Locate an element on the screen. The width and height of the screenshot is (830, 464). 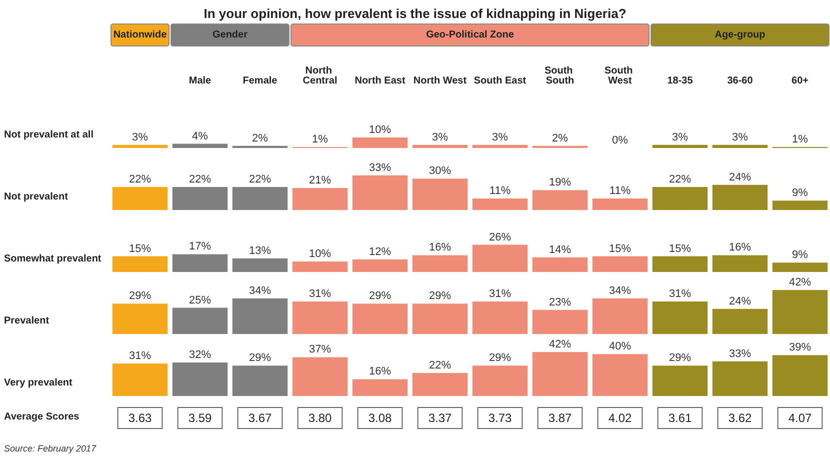
data-label: 12% is located at coordinates (380, 252).